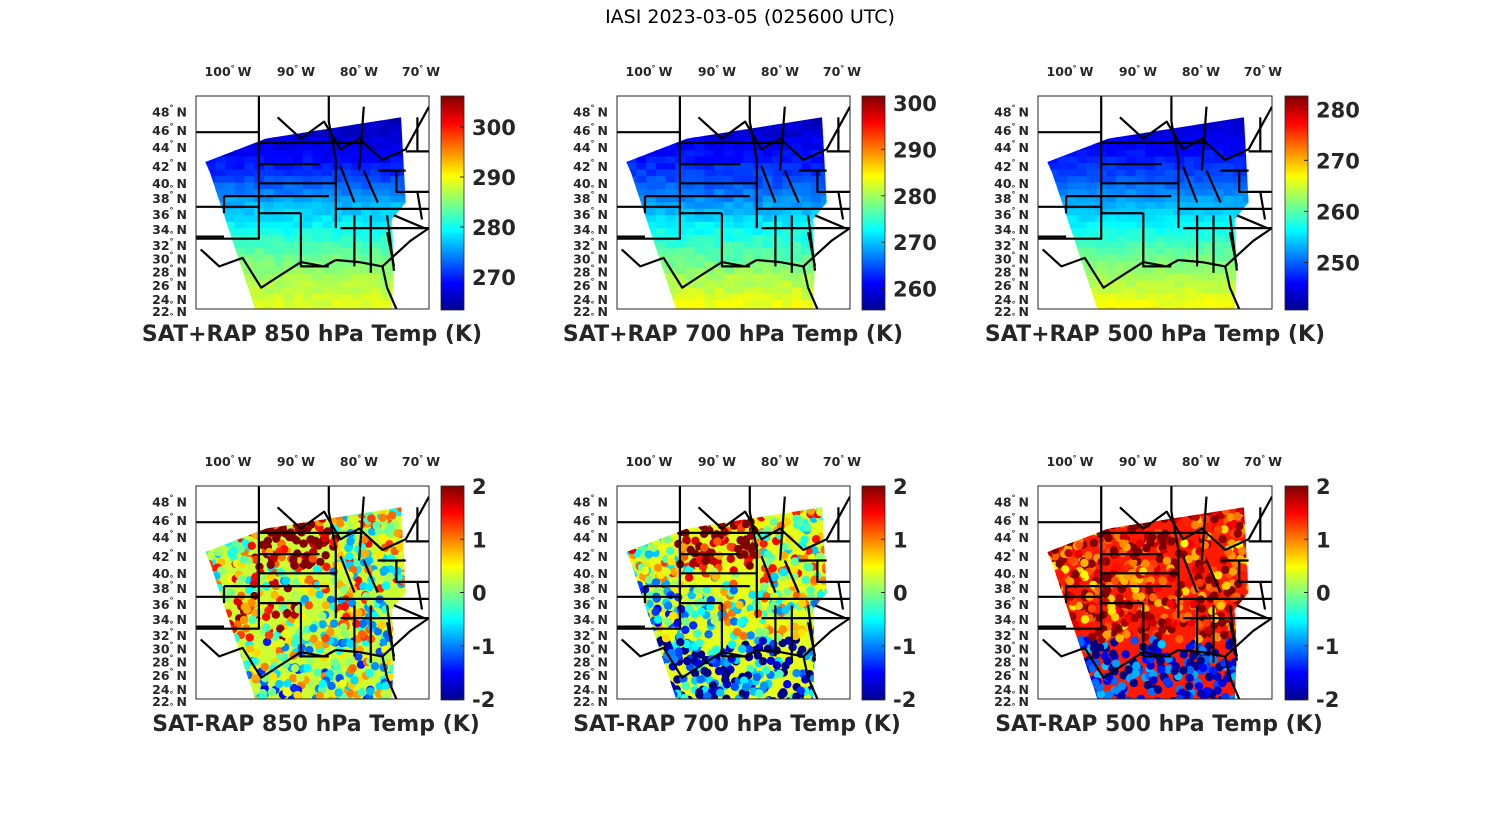 The width and height of the screenshot is (1500, 825). I want to click on lat-tick-label: 42° N, so click(590, 556).